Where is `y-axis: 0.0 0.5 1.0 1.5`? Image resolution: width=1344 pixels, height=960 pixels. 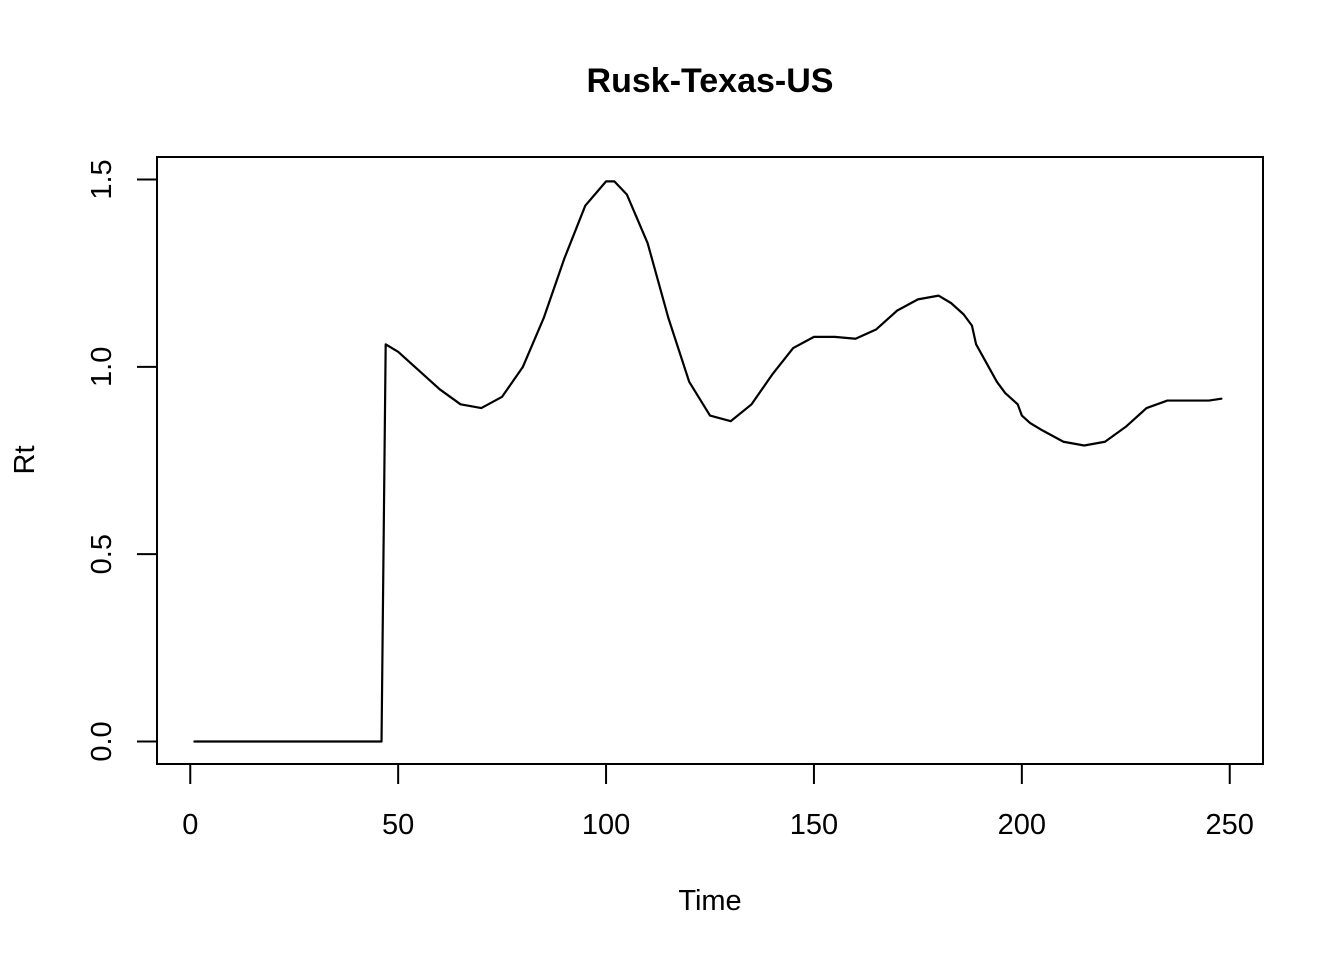
y-axis: 0.0 0.5 1.0 1.5 is located at coordinates (122, 460).